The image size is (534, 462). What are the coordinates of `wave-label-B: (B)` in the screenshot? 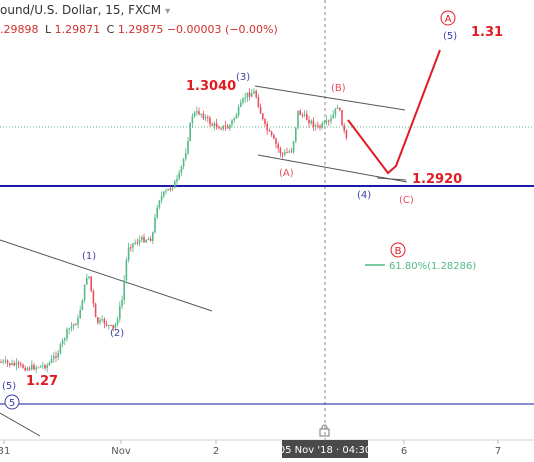 It's located at (338, 88).